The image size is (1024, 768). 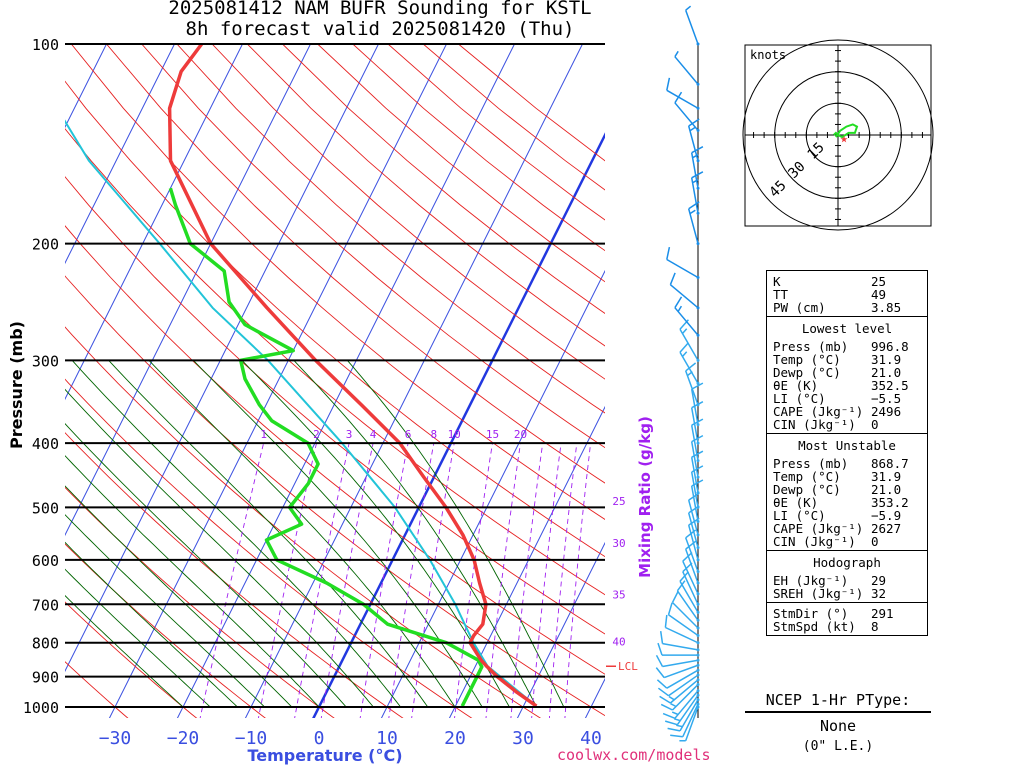 I want to click on index-label: Dewp (°C), so click(x=807, y=489).